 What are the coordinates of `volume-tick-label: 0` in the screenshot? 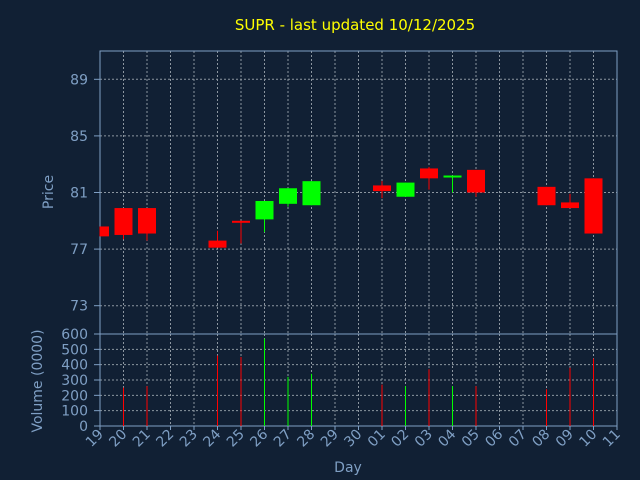 It's located at (83, 427).